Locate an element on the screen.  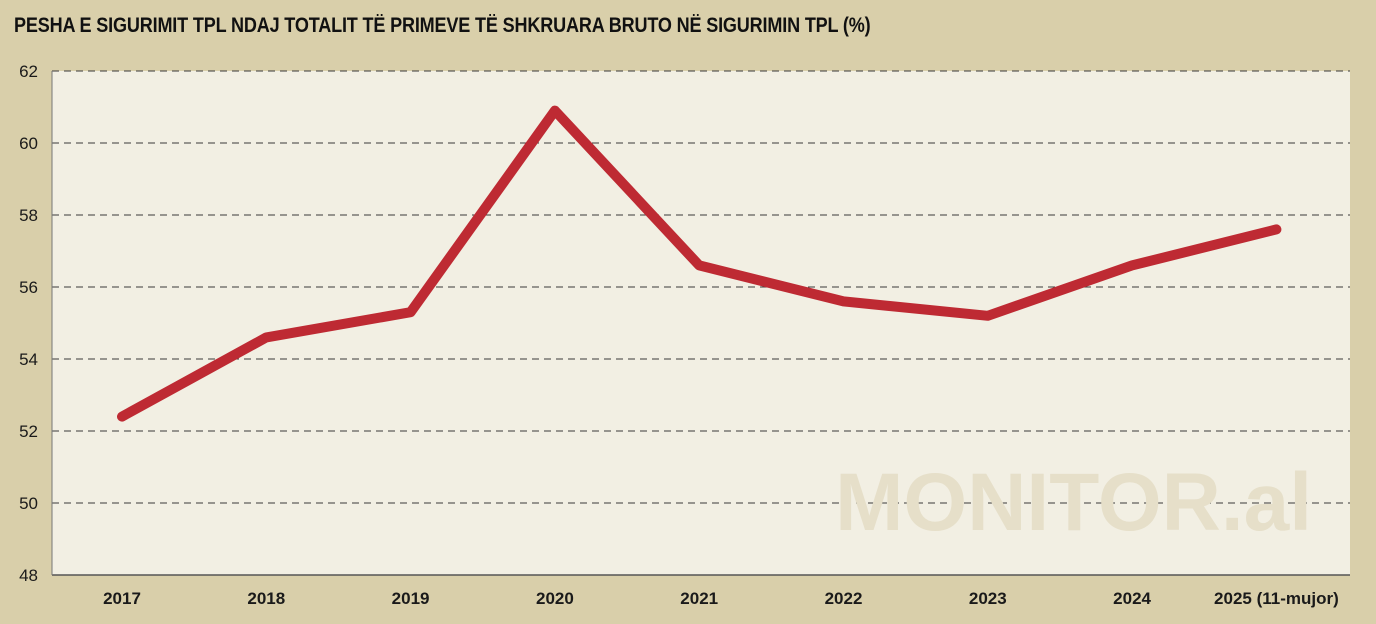
y-tick-label: 60 is located at coordinates (28, 143).